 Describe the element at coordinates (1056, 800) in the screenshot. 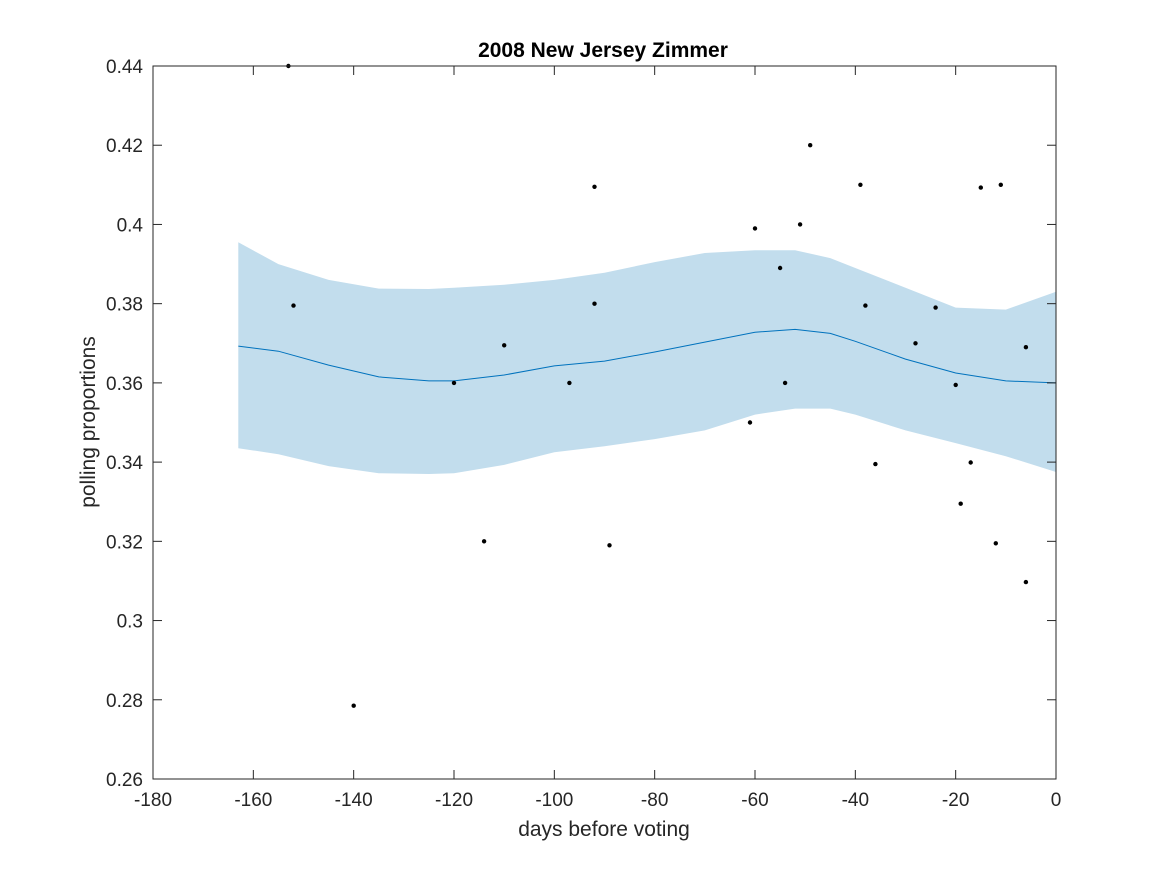

I see `x-tick-label: 0` at that location.